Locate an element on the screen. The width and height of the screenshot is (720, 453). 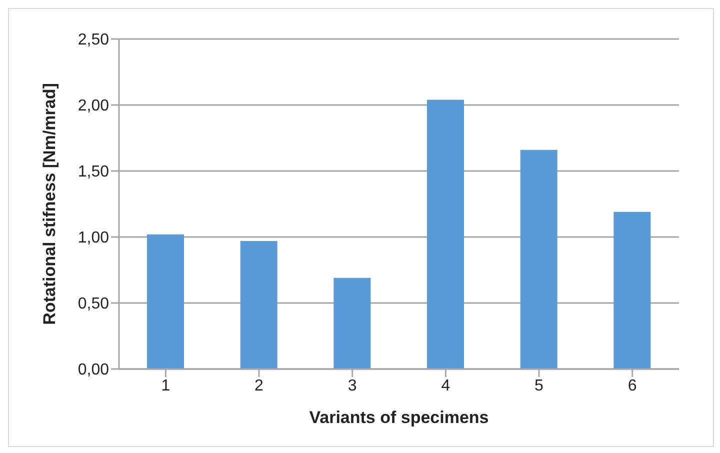
x-tick-label: 3 is located at coordinates (352, 385).